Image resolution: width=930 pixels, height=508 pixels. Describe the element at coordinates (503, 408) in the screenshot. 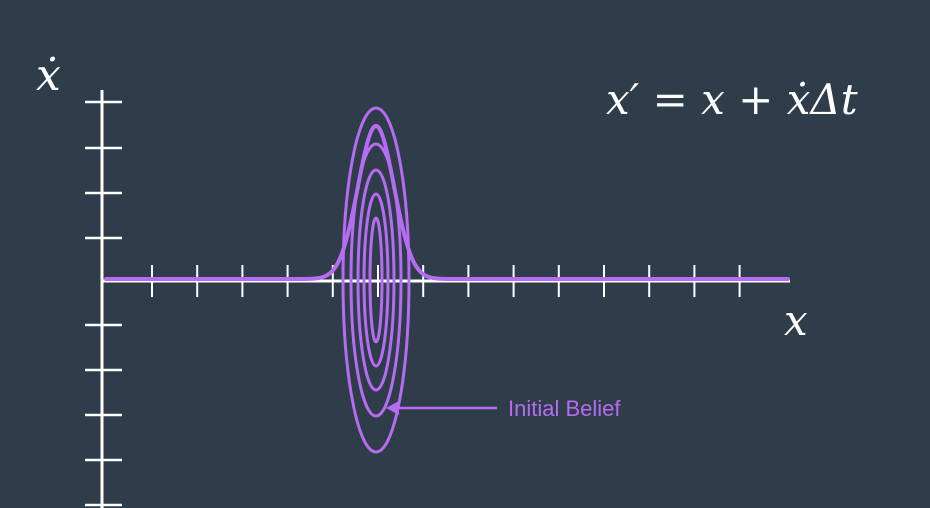

I see `initial-belief-annotation: Initial Belief` at that location.